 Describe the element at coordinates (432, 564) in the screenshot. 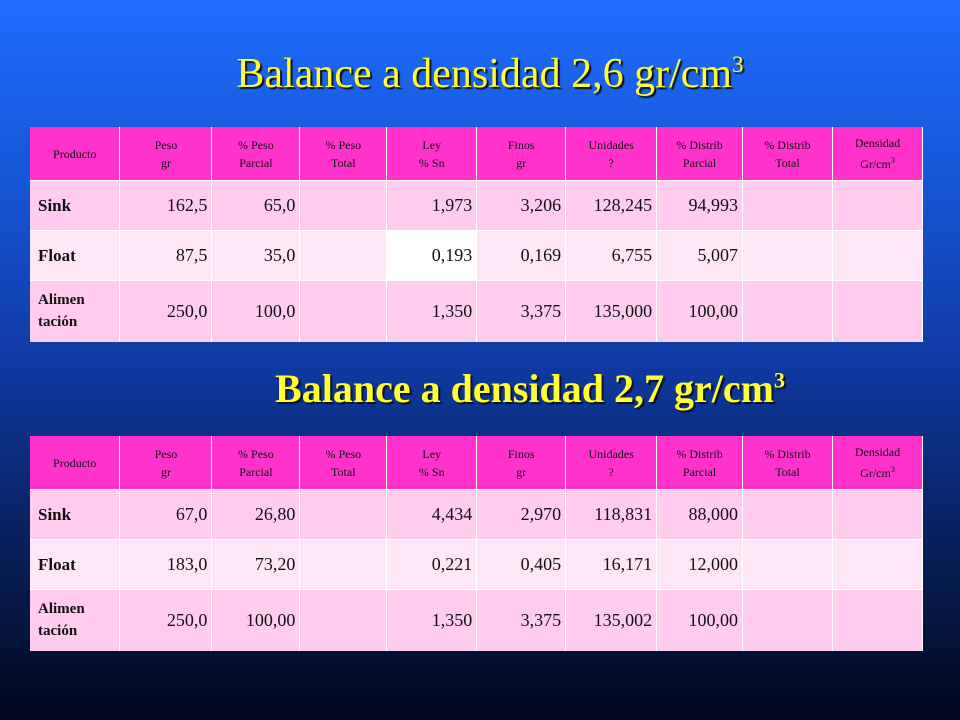

I see `cell-ley: 0,221` at that location.